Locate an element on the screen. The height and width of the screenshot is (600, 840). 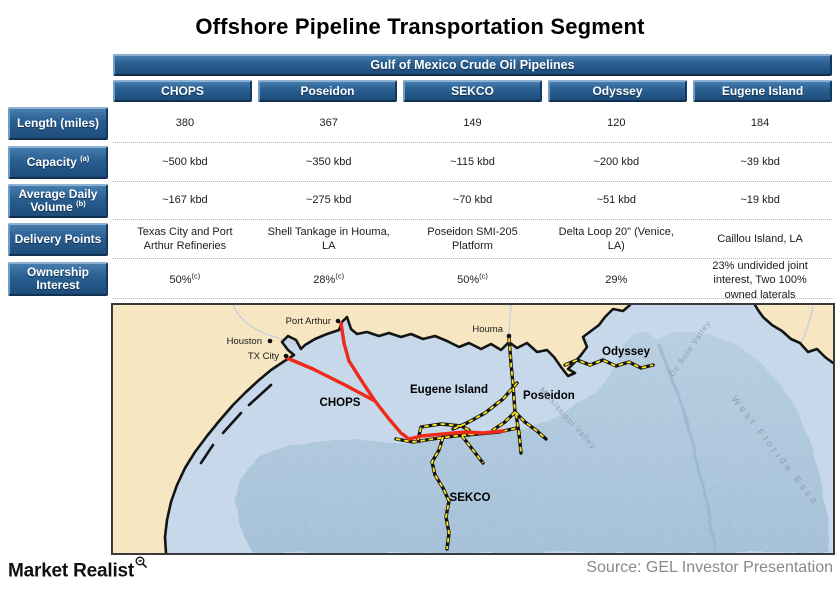
table-cell: 149 is located at coordinates (472, 122).